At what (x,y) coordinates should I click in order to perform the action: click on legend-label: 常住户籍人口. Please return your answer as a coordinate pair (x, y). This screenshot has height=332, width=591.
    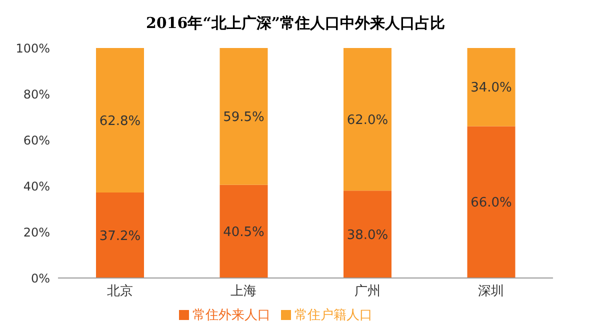
    Looking at the image, I should click on (333, 315).